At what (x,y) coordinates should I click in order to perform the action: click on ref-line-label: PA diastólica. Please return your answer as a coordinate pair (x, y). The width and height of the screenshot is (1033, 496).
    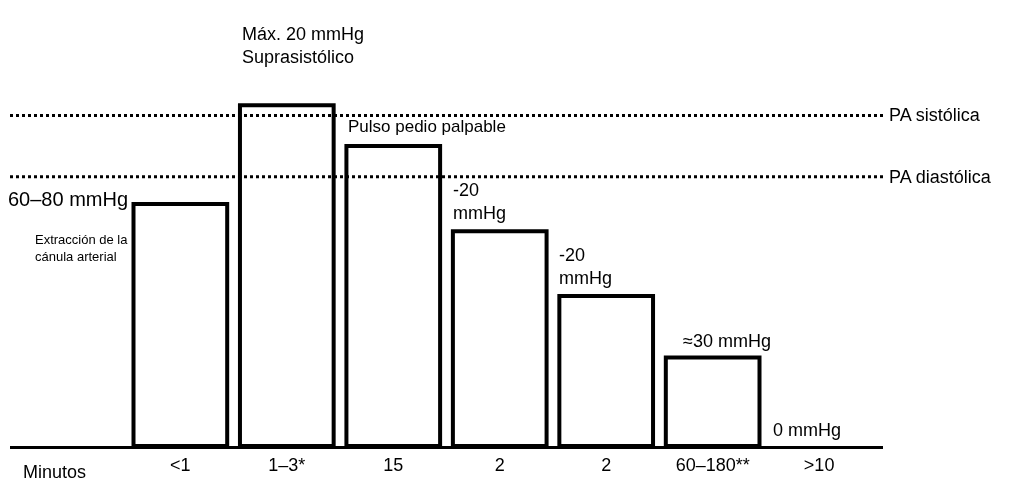
    Looking at the image, I should click on (940, 177).